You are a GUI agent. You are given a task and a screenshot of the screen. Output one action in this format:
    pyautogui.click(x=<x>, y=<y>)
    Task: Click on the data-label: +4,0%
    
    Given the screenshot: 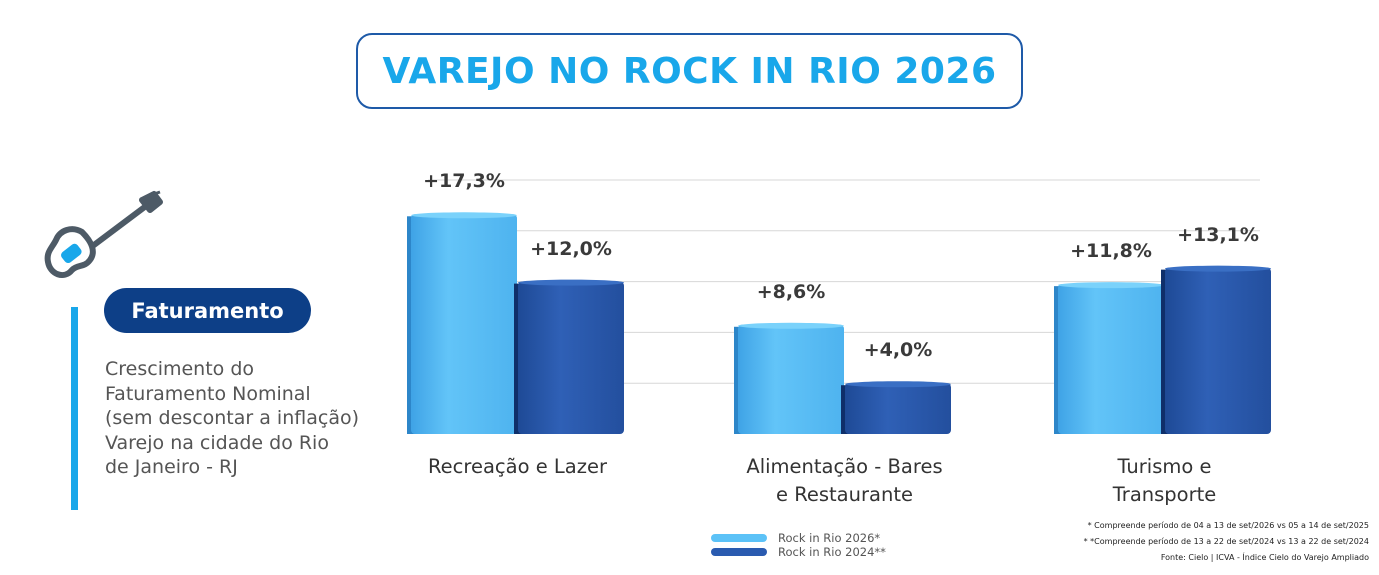 What is the action you would take?
    pyautogui.click(x=898, y=350)
    